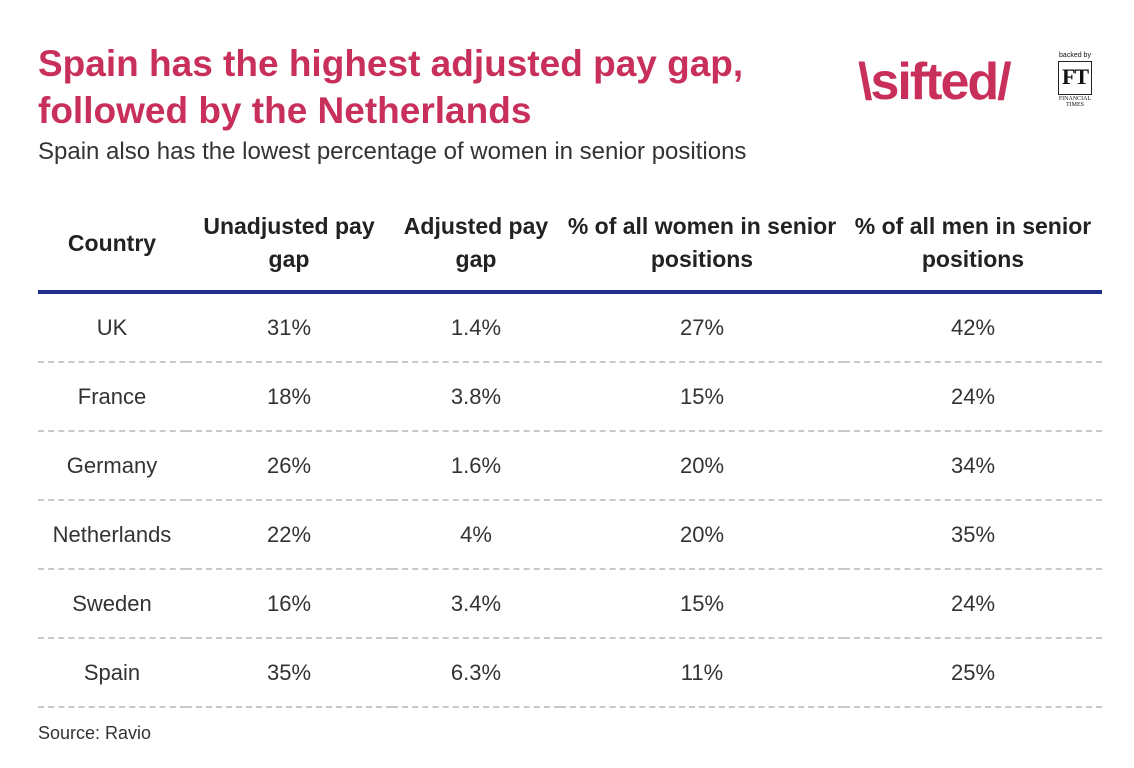  What do you see at coordinates (289, 466) in the screenshot?
I see `cell-unadjusted: 26%` at bounding box center [289, 466].